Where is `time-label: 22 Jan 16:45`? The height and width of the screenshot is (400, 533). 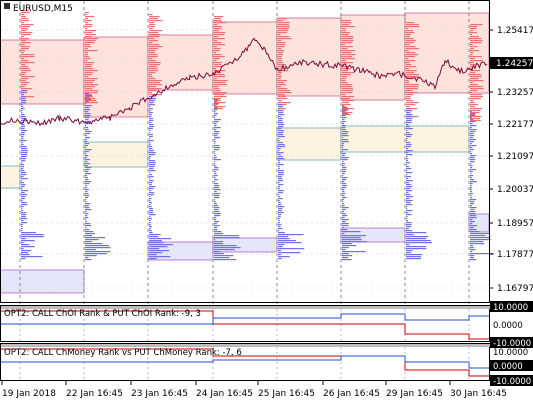
time-label: 22 Jan 16:45 is located at coordinates (94, 394).